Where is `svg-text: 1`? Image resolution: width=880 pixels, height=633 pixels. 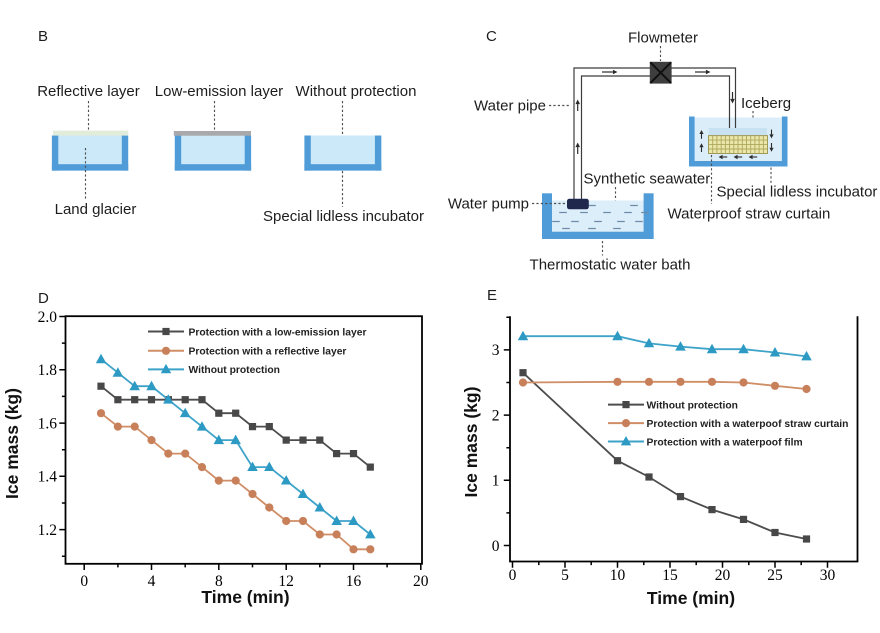 svg-text: 1 is located at coordinates (496, 481).